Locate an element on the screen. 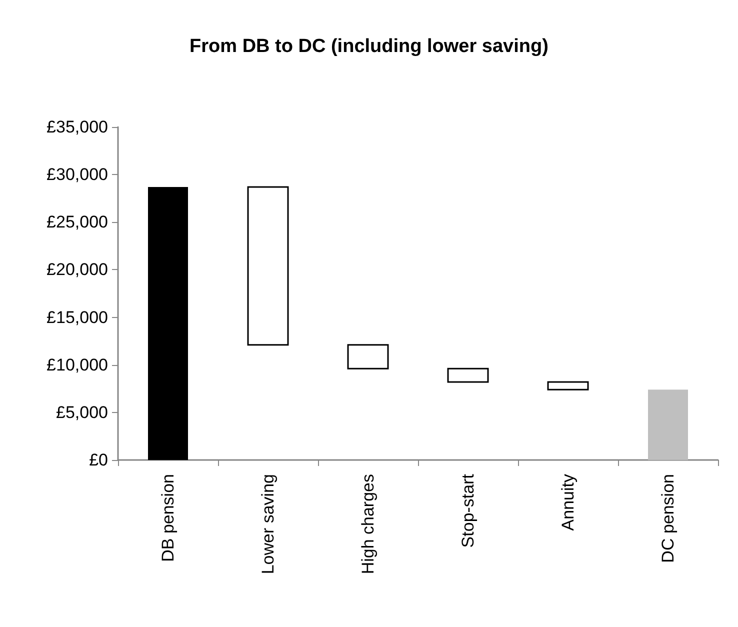  y-tick-label: £20,000 is located at coordinates (77, 270).